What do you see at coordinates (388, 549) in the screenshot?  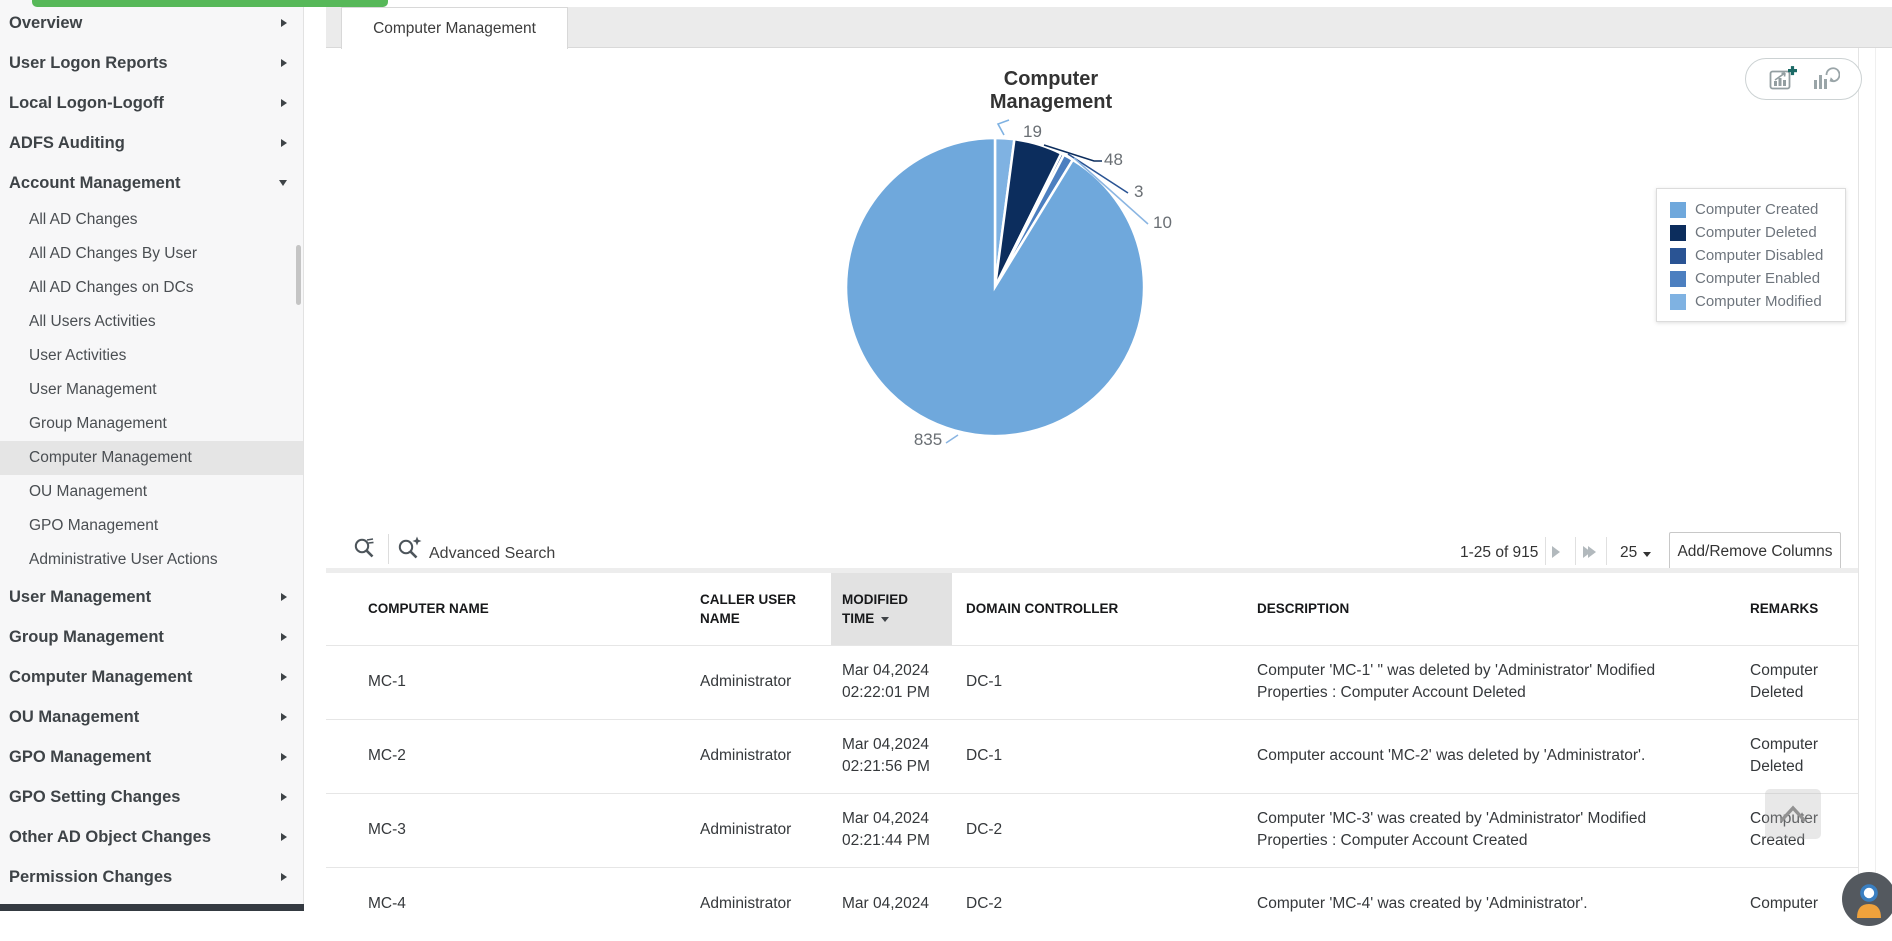 I see `toolbar-separator` at bounding box center [388, 549].